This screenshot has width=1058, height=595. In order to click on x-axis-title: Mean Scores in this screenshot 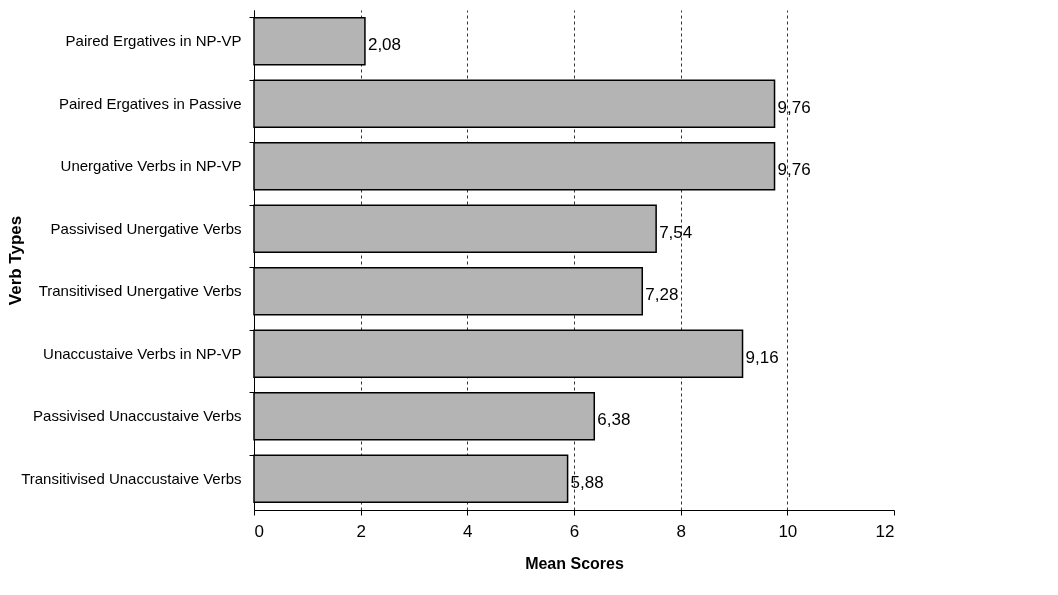, I will do `click(574, 563)`.